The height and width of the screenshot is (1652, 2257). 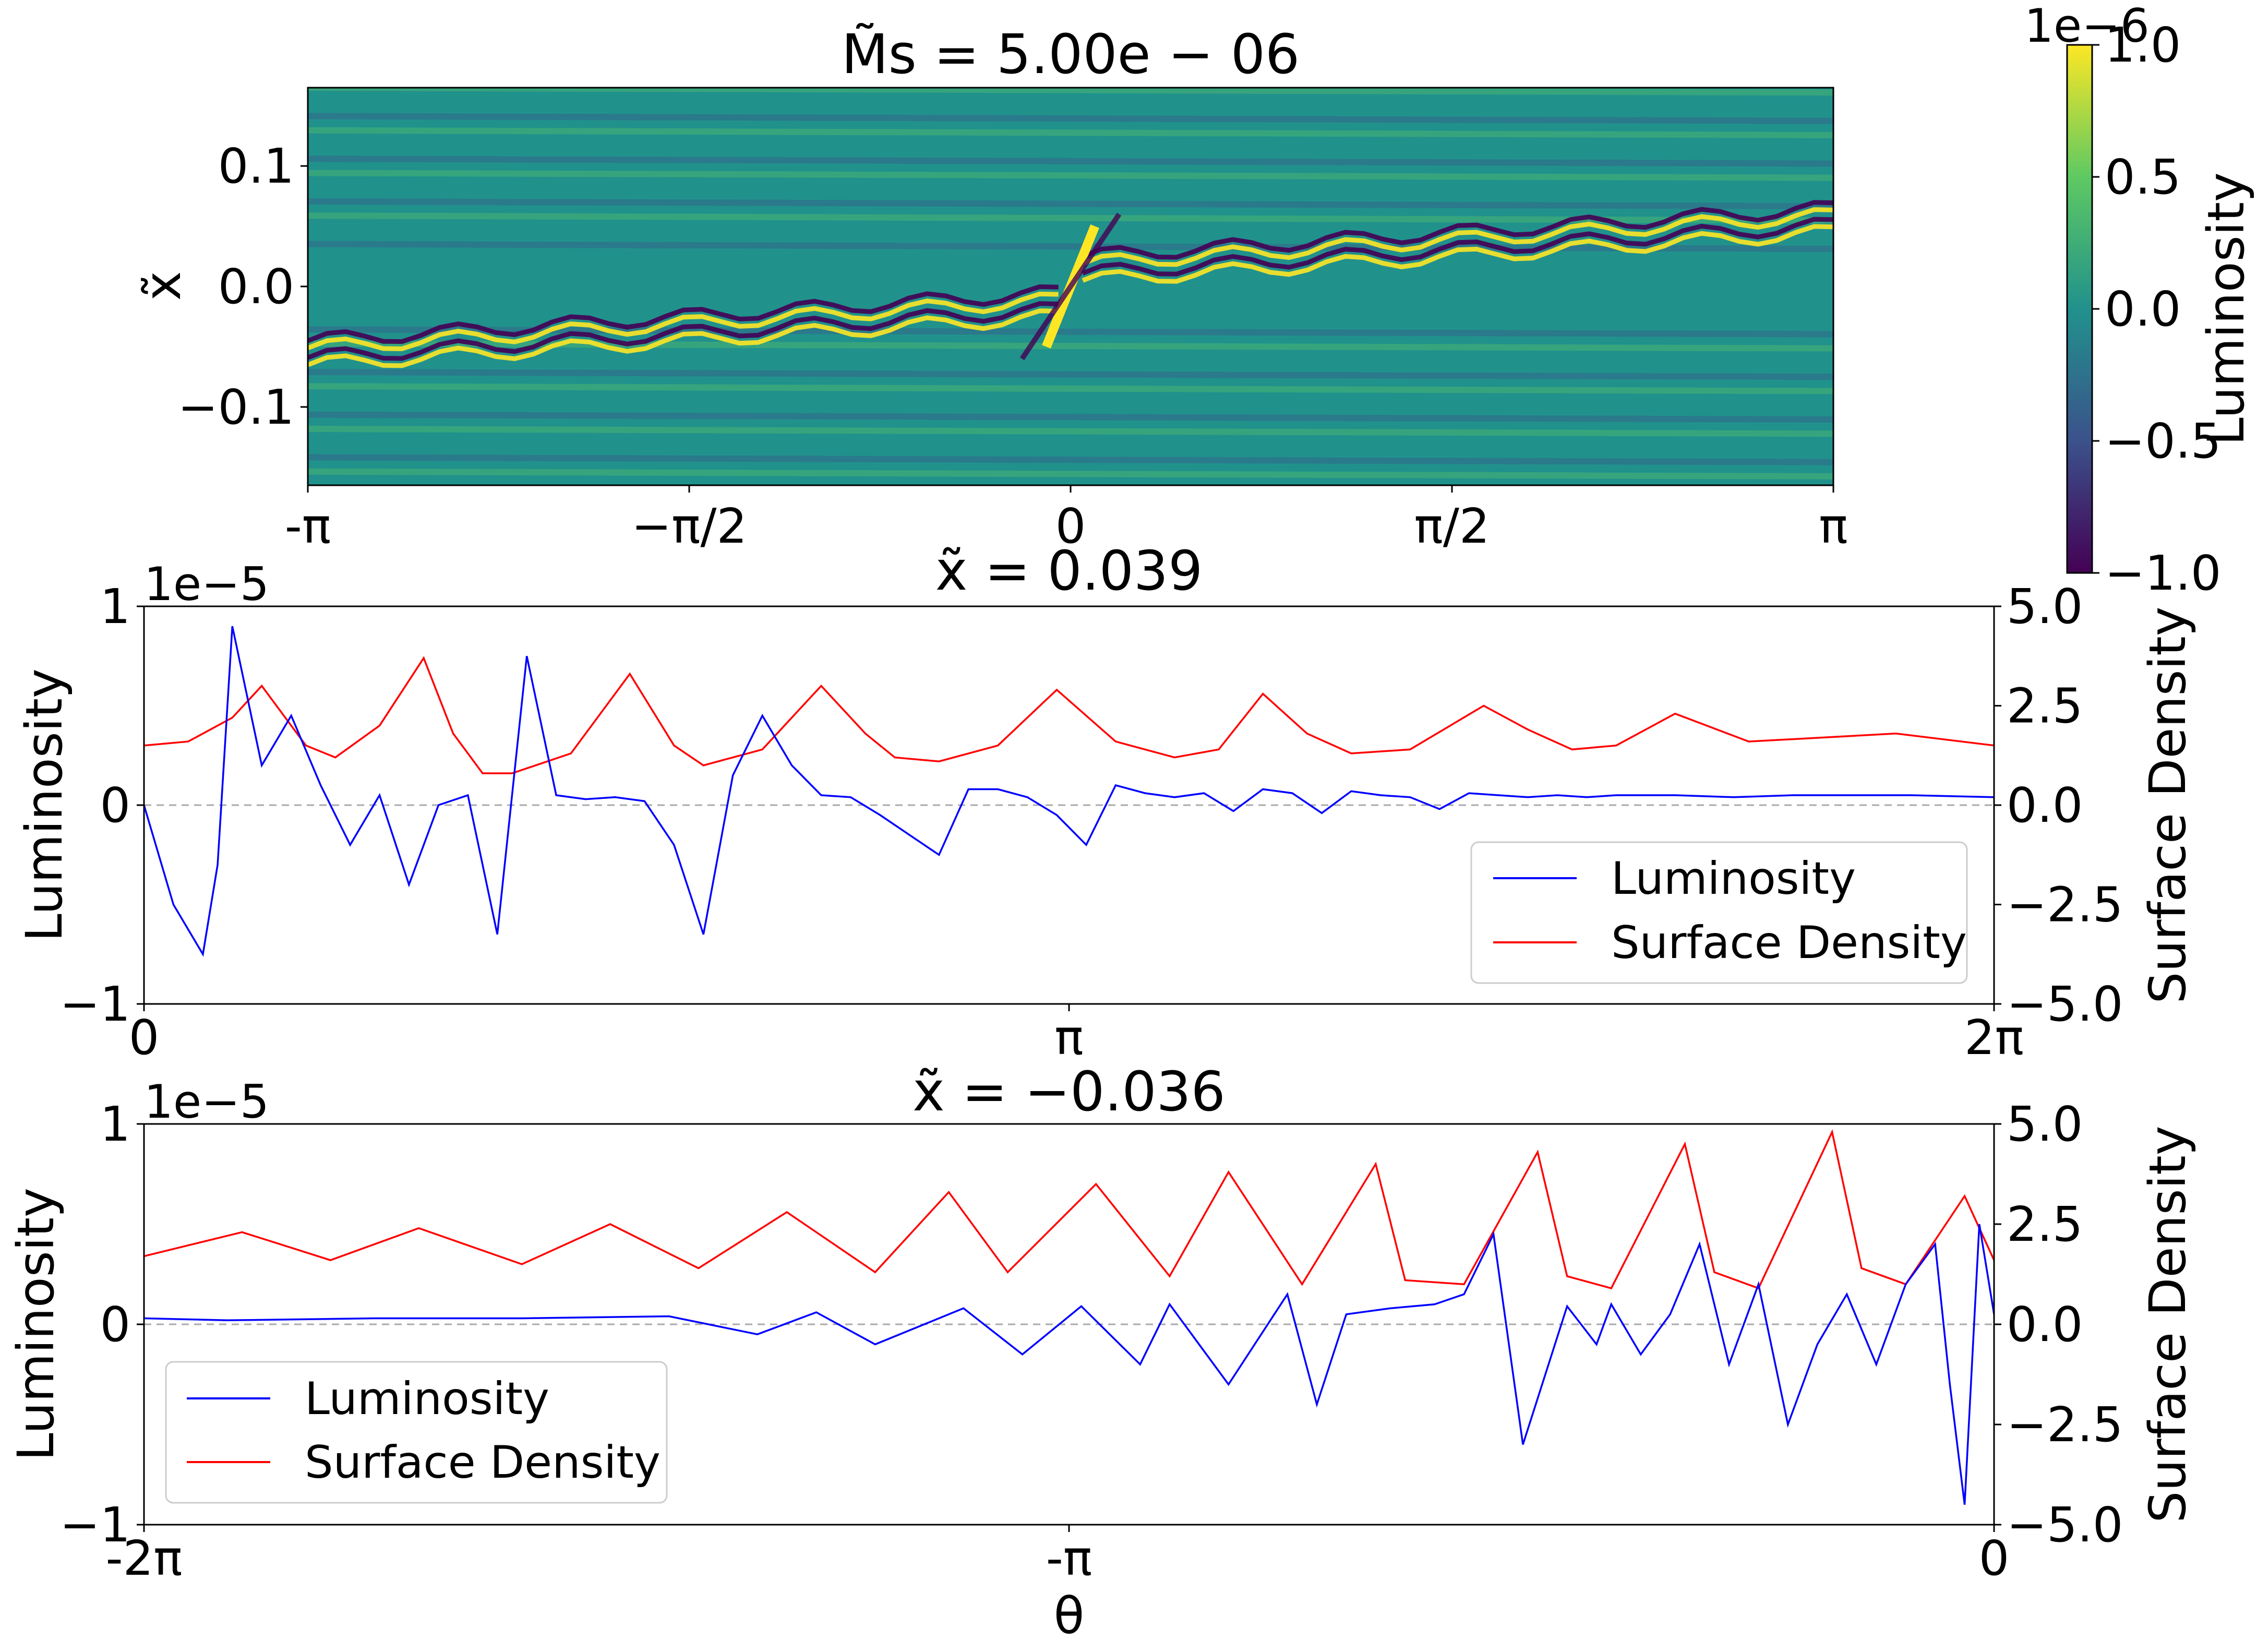 I want to click on bottom-legend-box, so click(x=417, y=1432).